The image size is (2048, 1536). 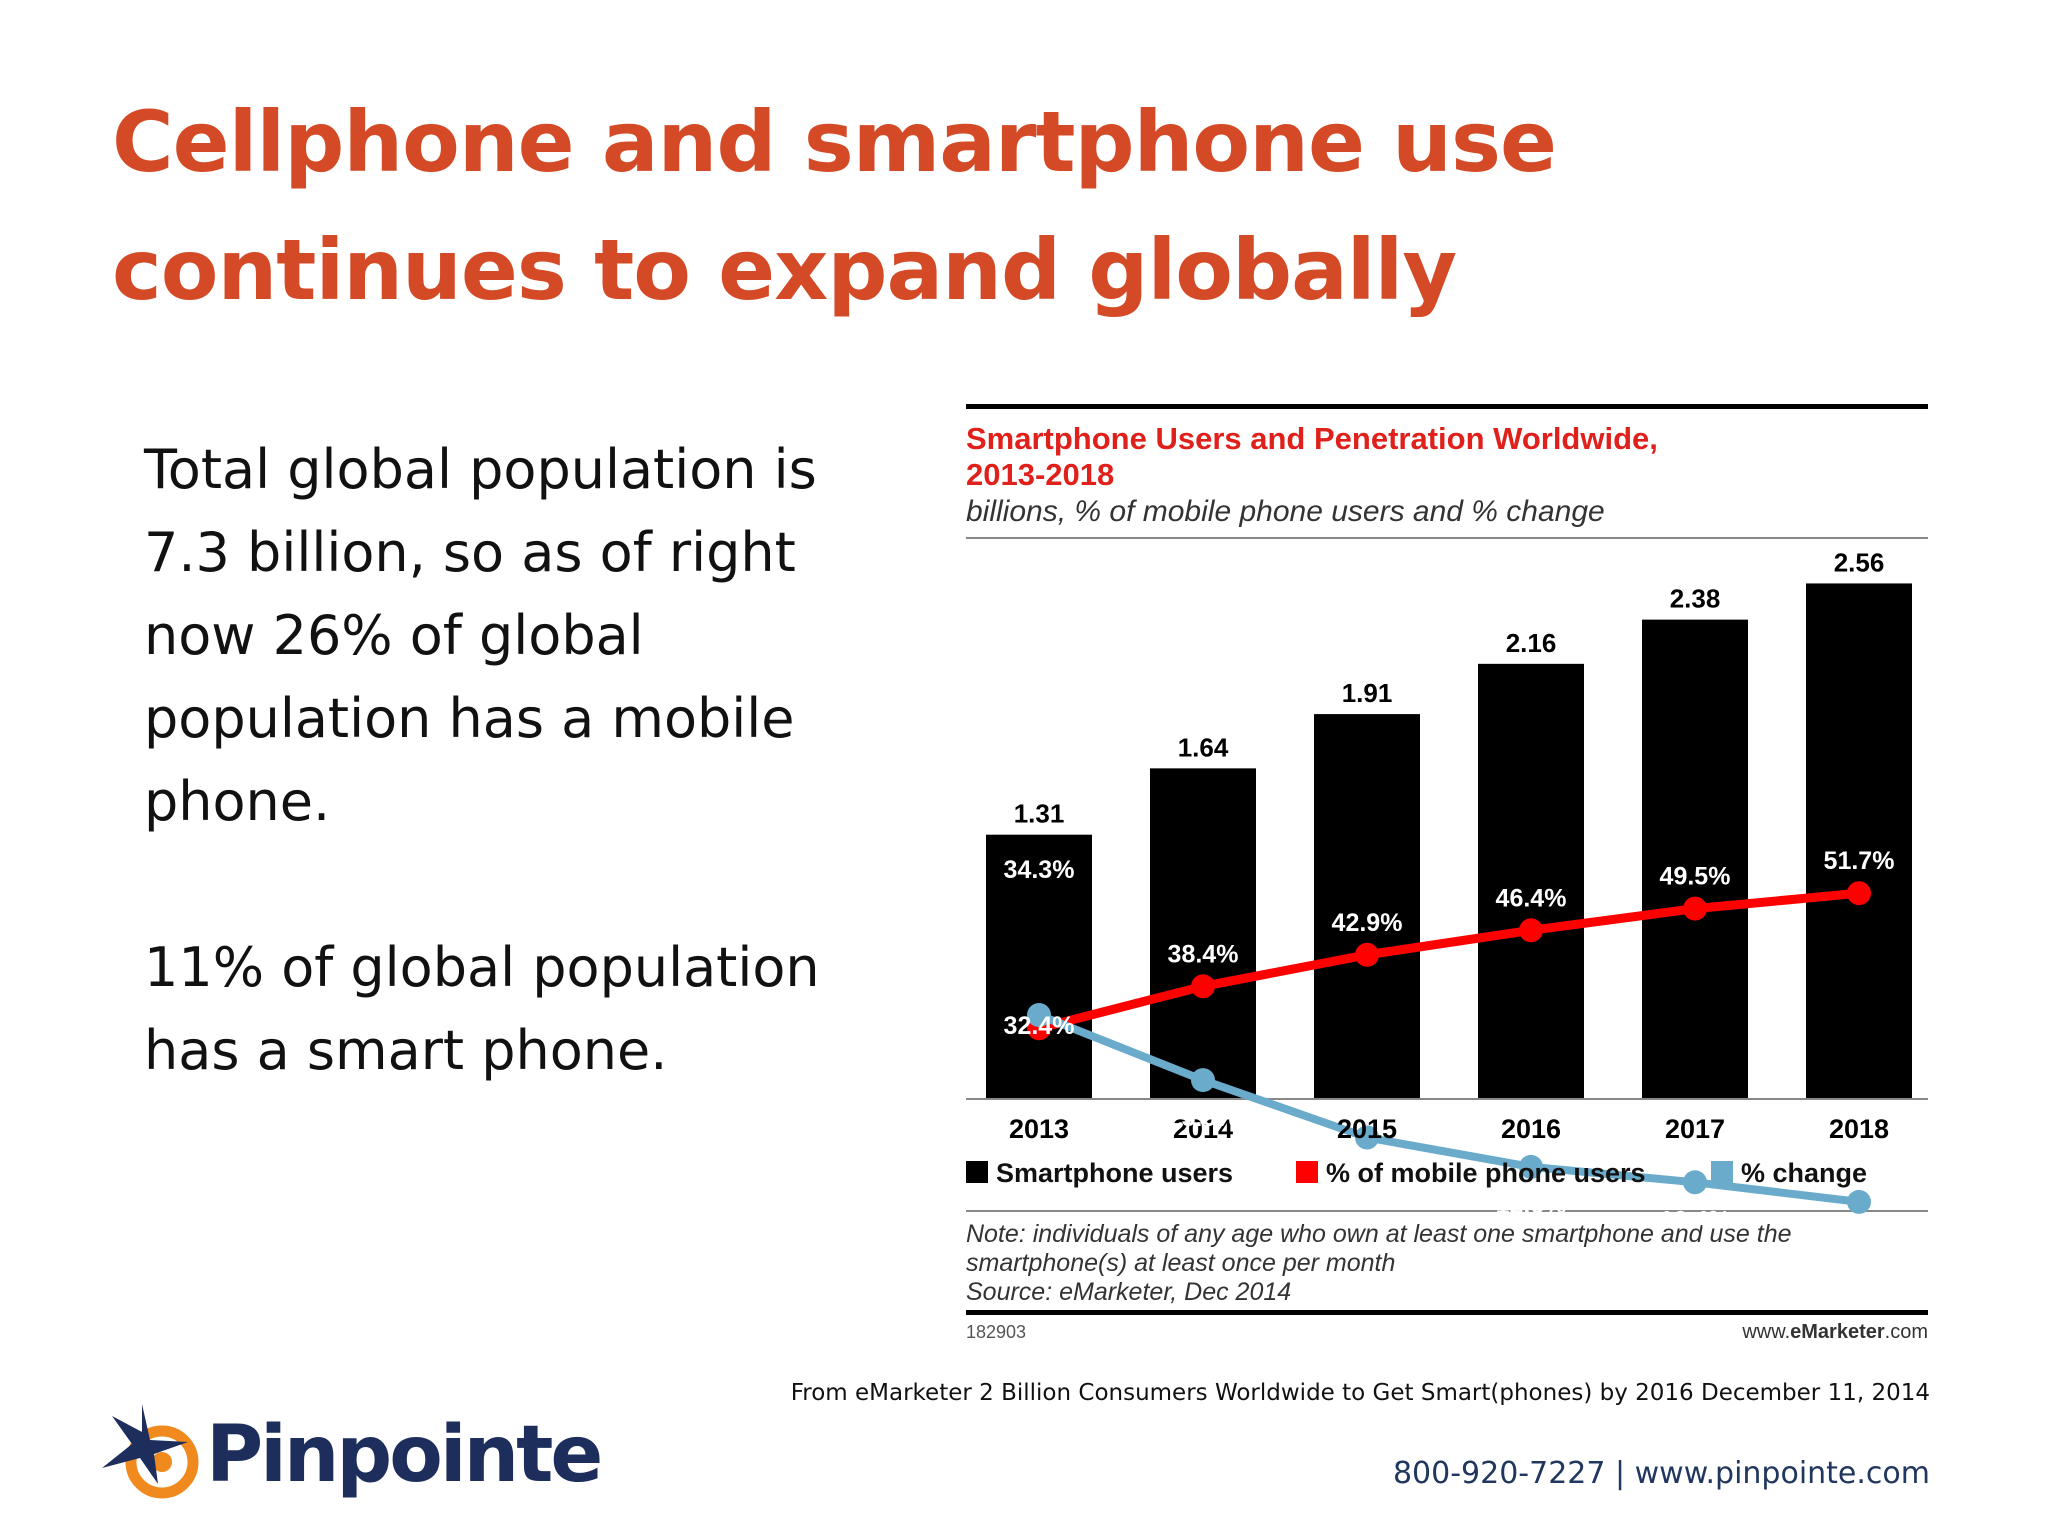 What do you see at coordinates (1447, 538) in the screenshot?
I see `chart-subtitle-rule` at bounding box center [1447, 538].